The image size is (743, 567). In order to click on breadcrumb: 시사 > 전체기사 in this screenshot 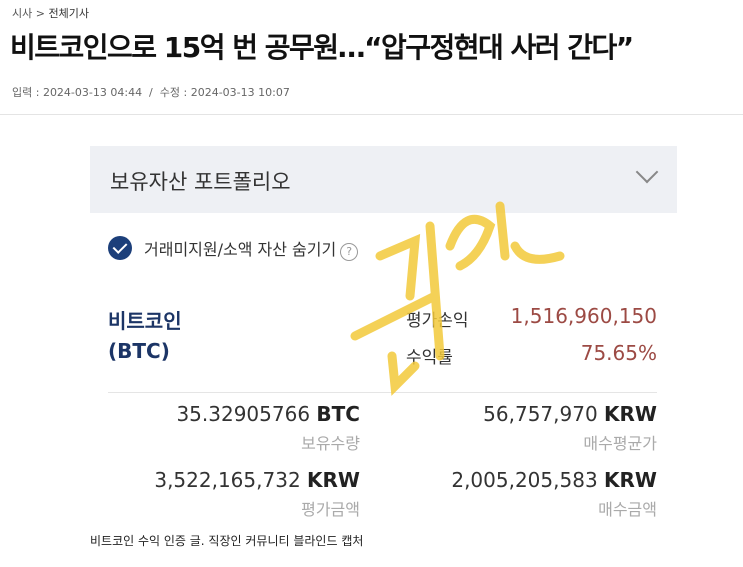, I will do `click(50, 13)`.